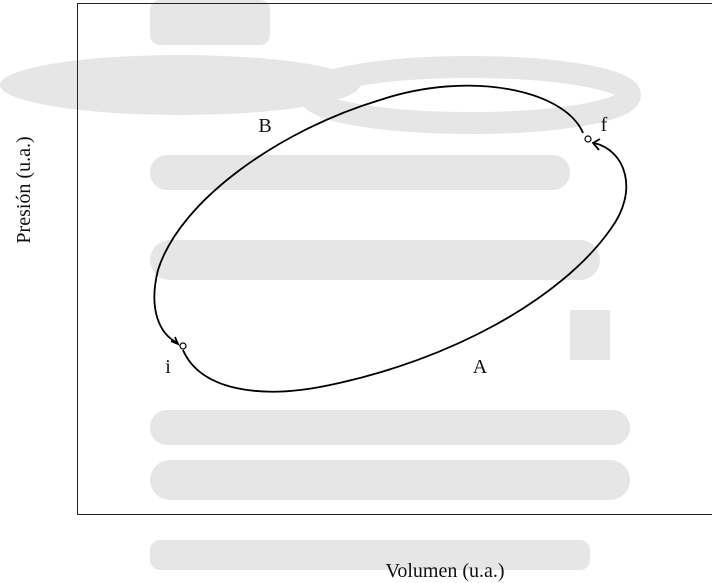 This screenshot has height=583, width=712. What do you see at coordinates (24, 189) in the screenshot?
I see `y-axis-label: Presión (u.a.)` at bounding box center [24, 189].